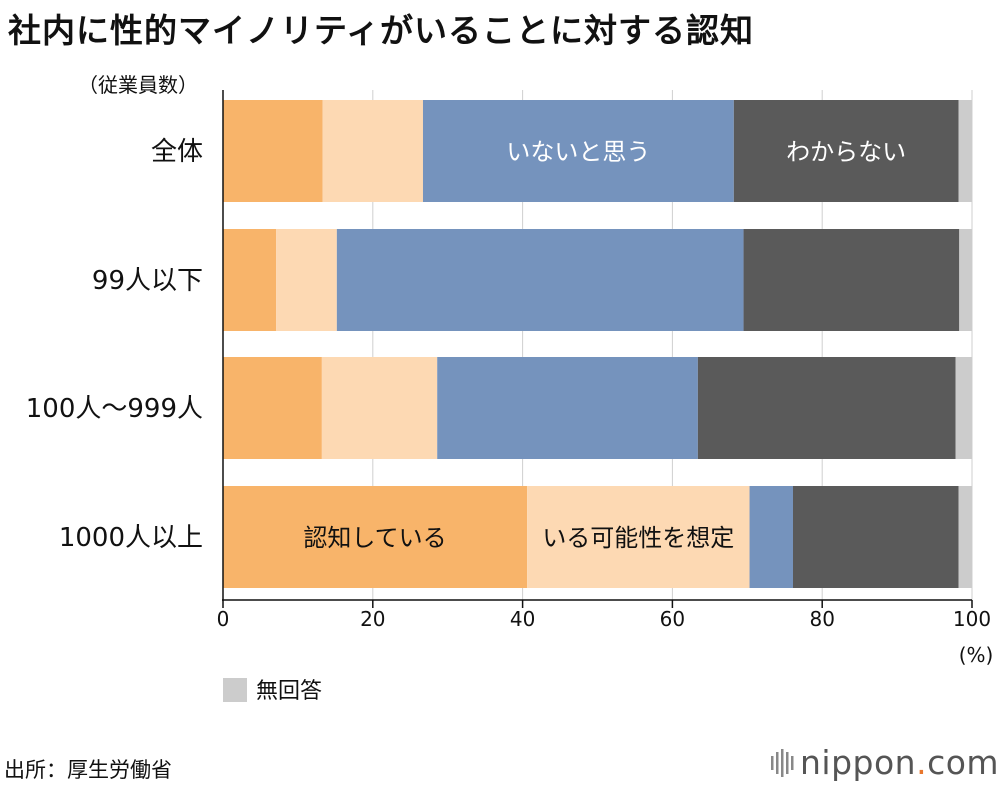  I want to click on category-label-1: 全体, so click(177, 152).